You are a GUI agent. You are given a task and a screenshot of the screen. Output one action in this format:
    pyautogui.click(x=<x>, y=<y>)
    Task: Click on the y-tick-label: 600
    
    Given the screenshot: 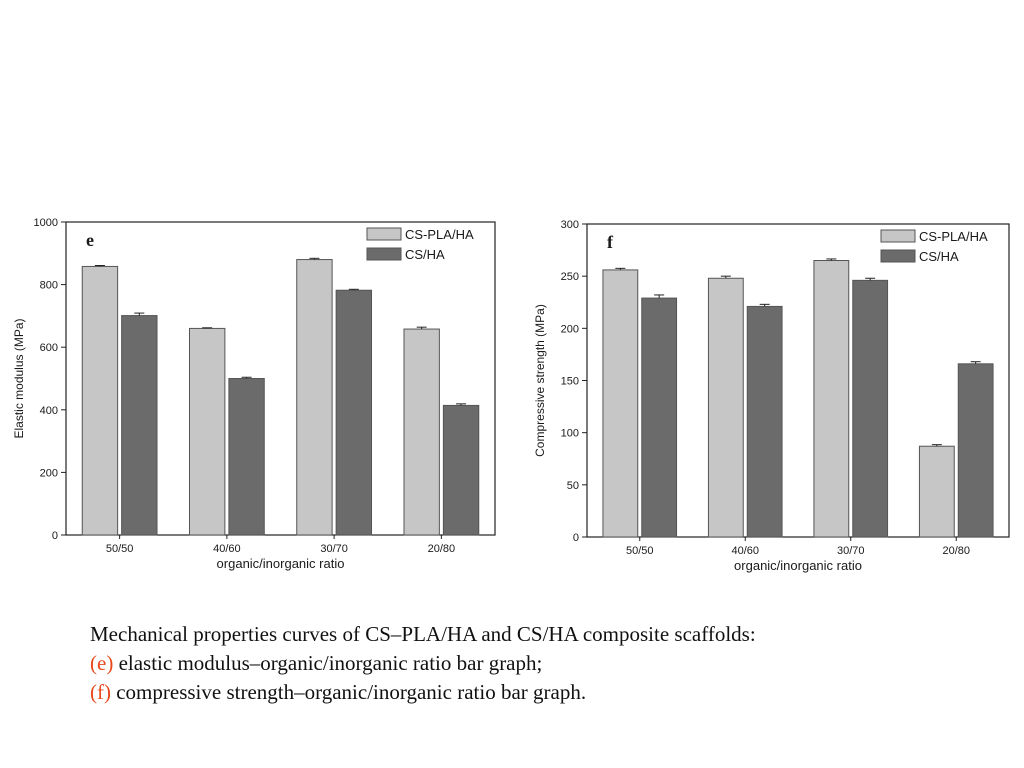 What is the action you would take?
    pyautogui.click(x=49, y=348)
    